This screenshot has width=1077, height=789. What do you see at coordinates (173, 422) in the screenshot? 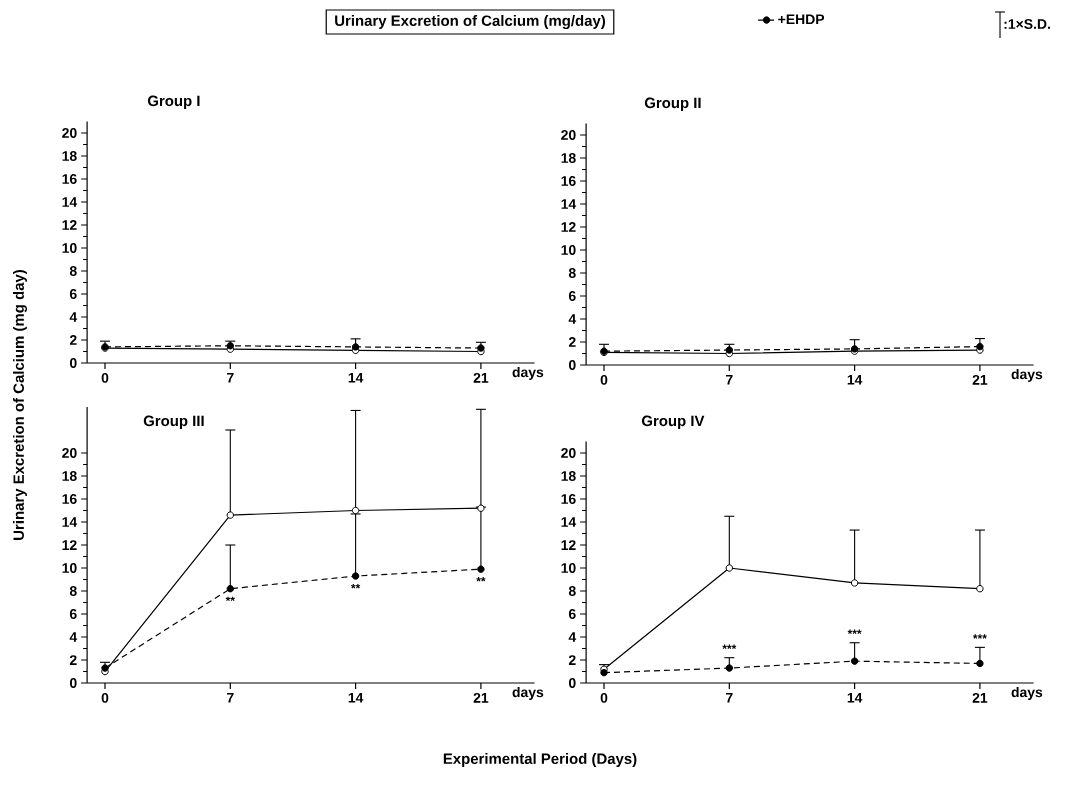
I see `text: Group III` at bounding box center [173, 422].